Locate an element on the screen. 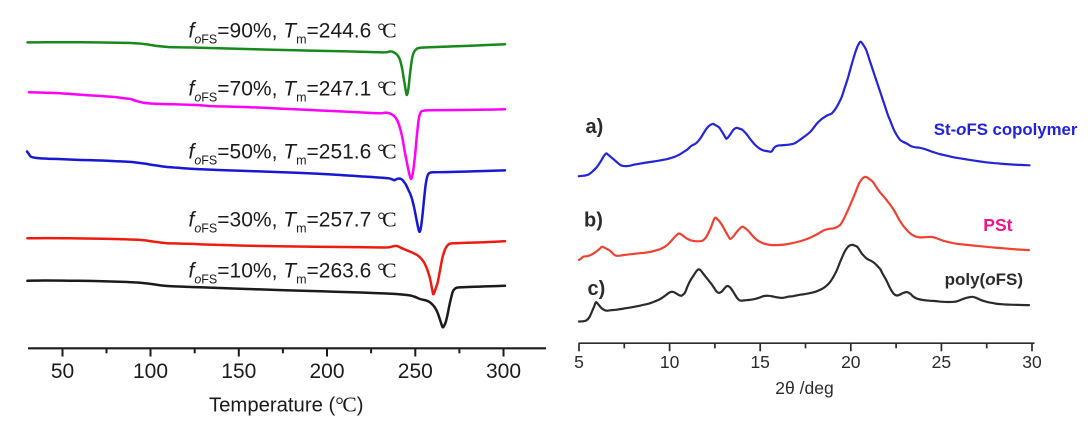 The image size is (1092, 437). svg-text: foFS=70%, Tm=247.1 °C is located at coordinates (293, 91).